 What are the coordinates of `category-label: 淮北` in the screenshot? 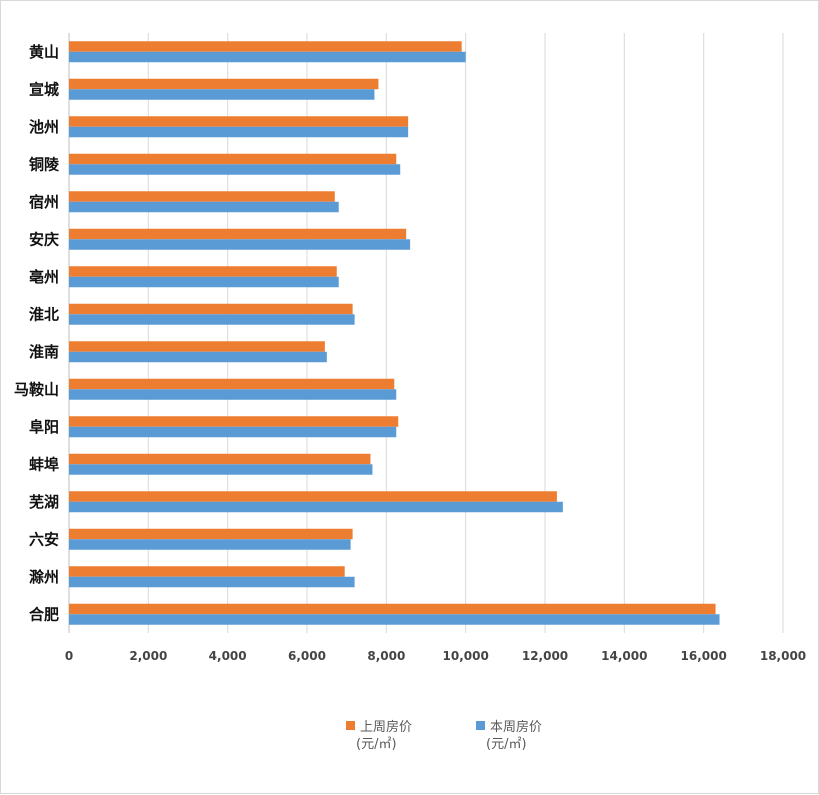 It's located at (44, 314).